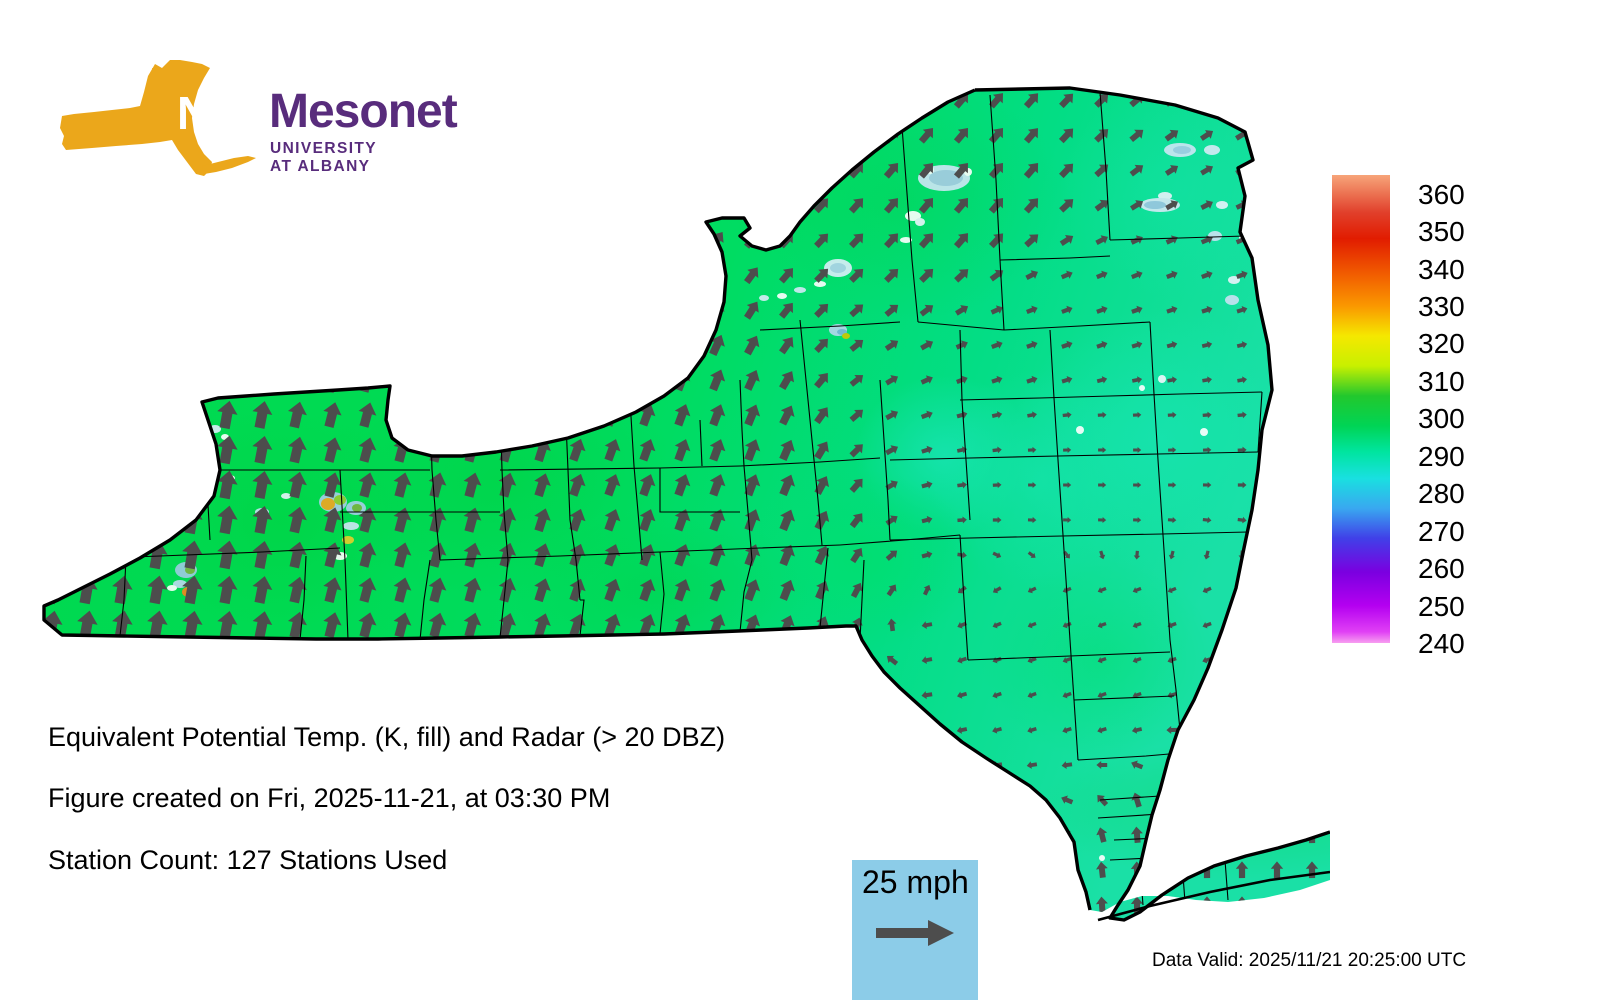 The image size is (1600, 1000). Describe the element at coordinates (1441, 606) in the screenshot. I see `colorbar-tick-250: 250` at that location.